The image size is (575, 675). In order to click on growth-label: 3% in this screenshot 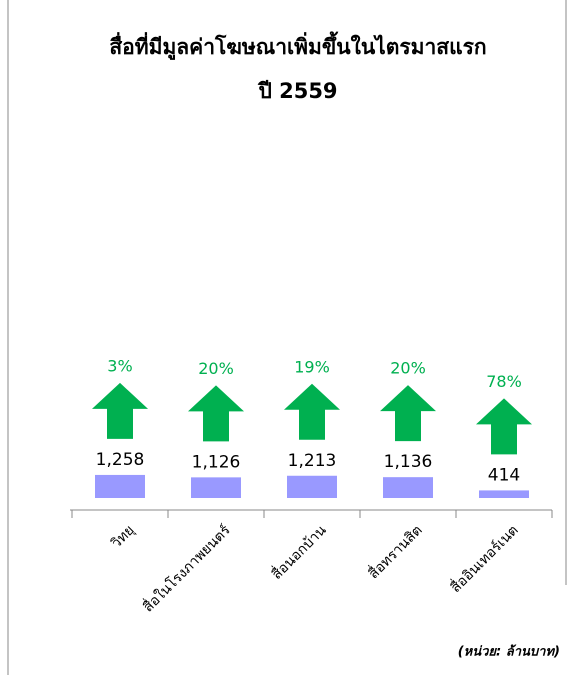, I will do `click(119, 365)`.